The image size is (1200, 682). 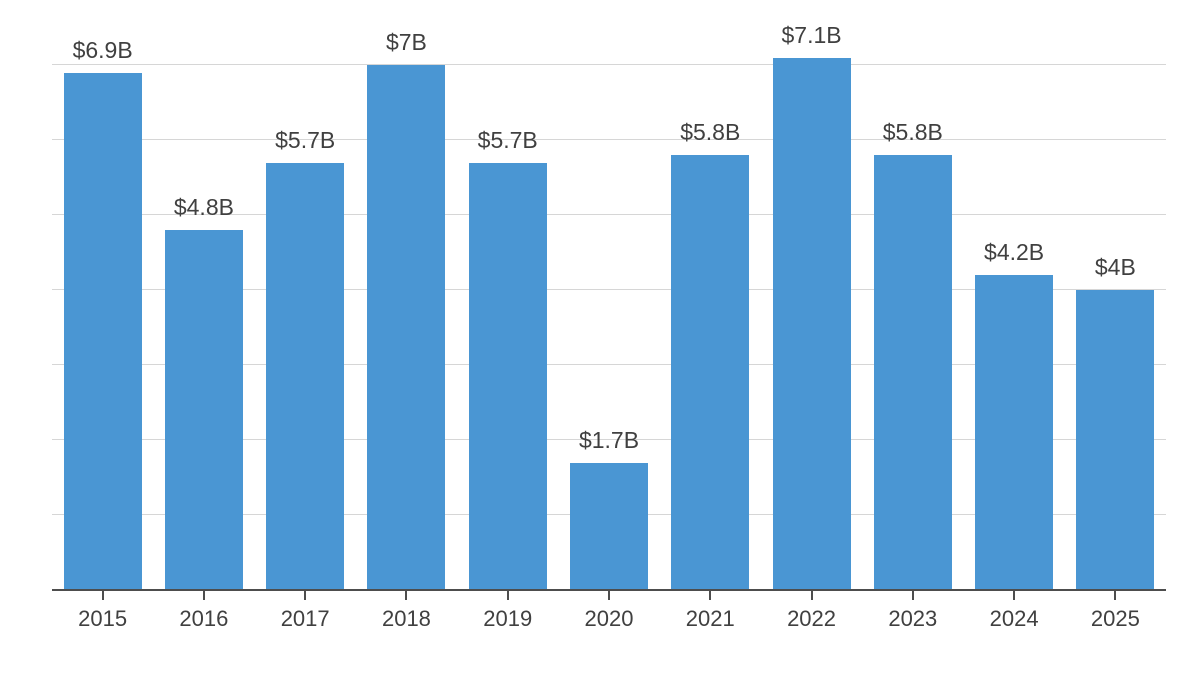 I want to click on x-tick-label: 2022, so click(x=812, y=618).